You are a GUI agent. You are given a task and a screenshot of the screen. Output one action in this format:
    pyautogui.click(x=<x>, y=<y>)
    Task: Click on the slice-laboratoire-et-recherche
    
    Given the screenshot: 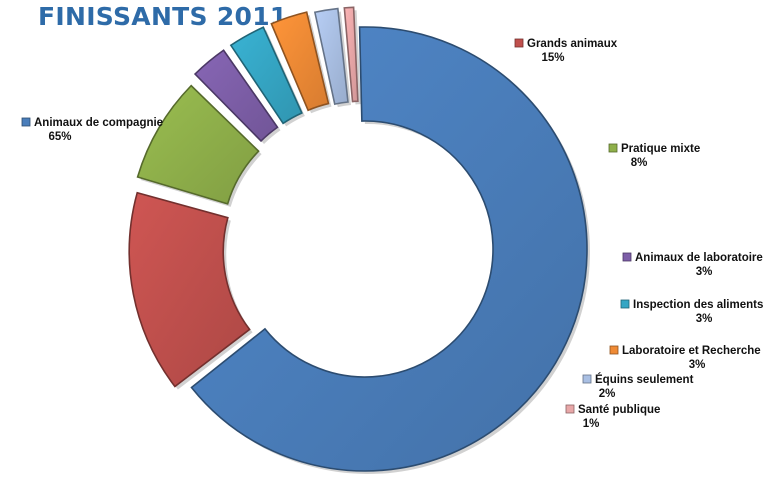 What is the action you would take?
    pyautogui.click(x=300, y=61)
    